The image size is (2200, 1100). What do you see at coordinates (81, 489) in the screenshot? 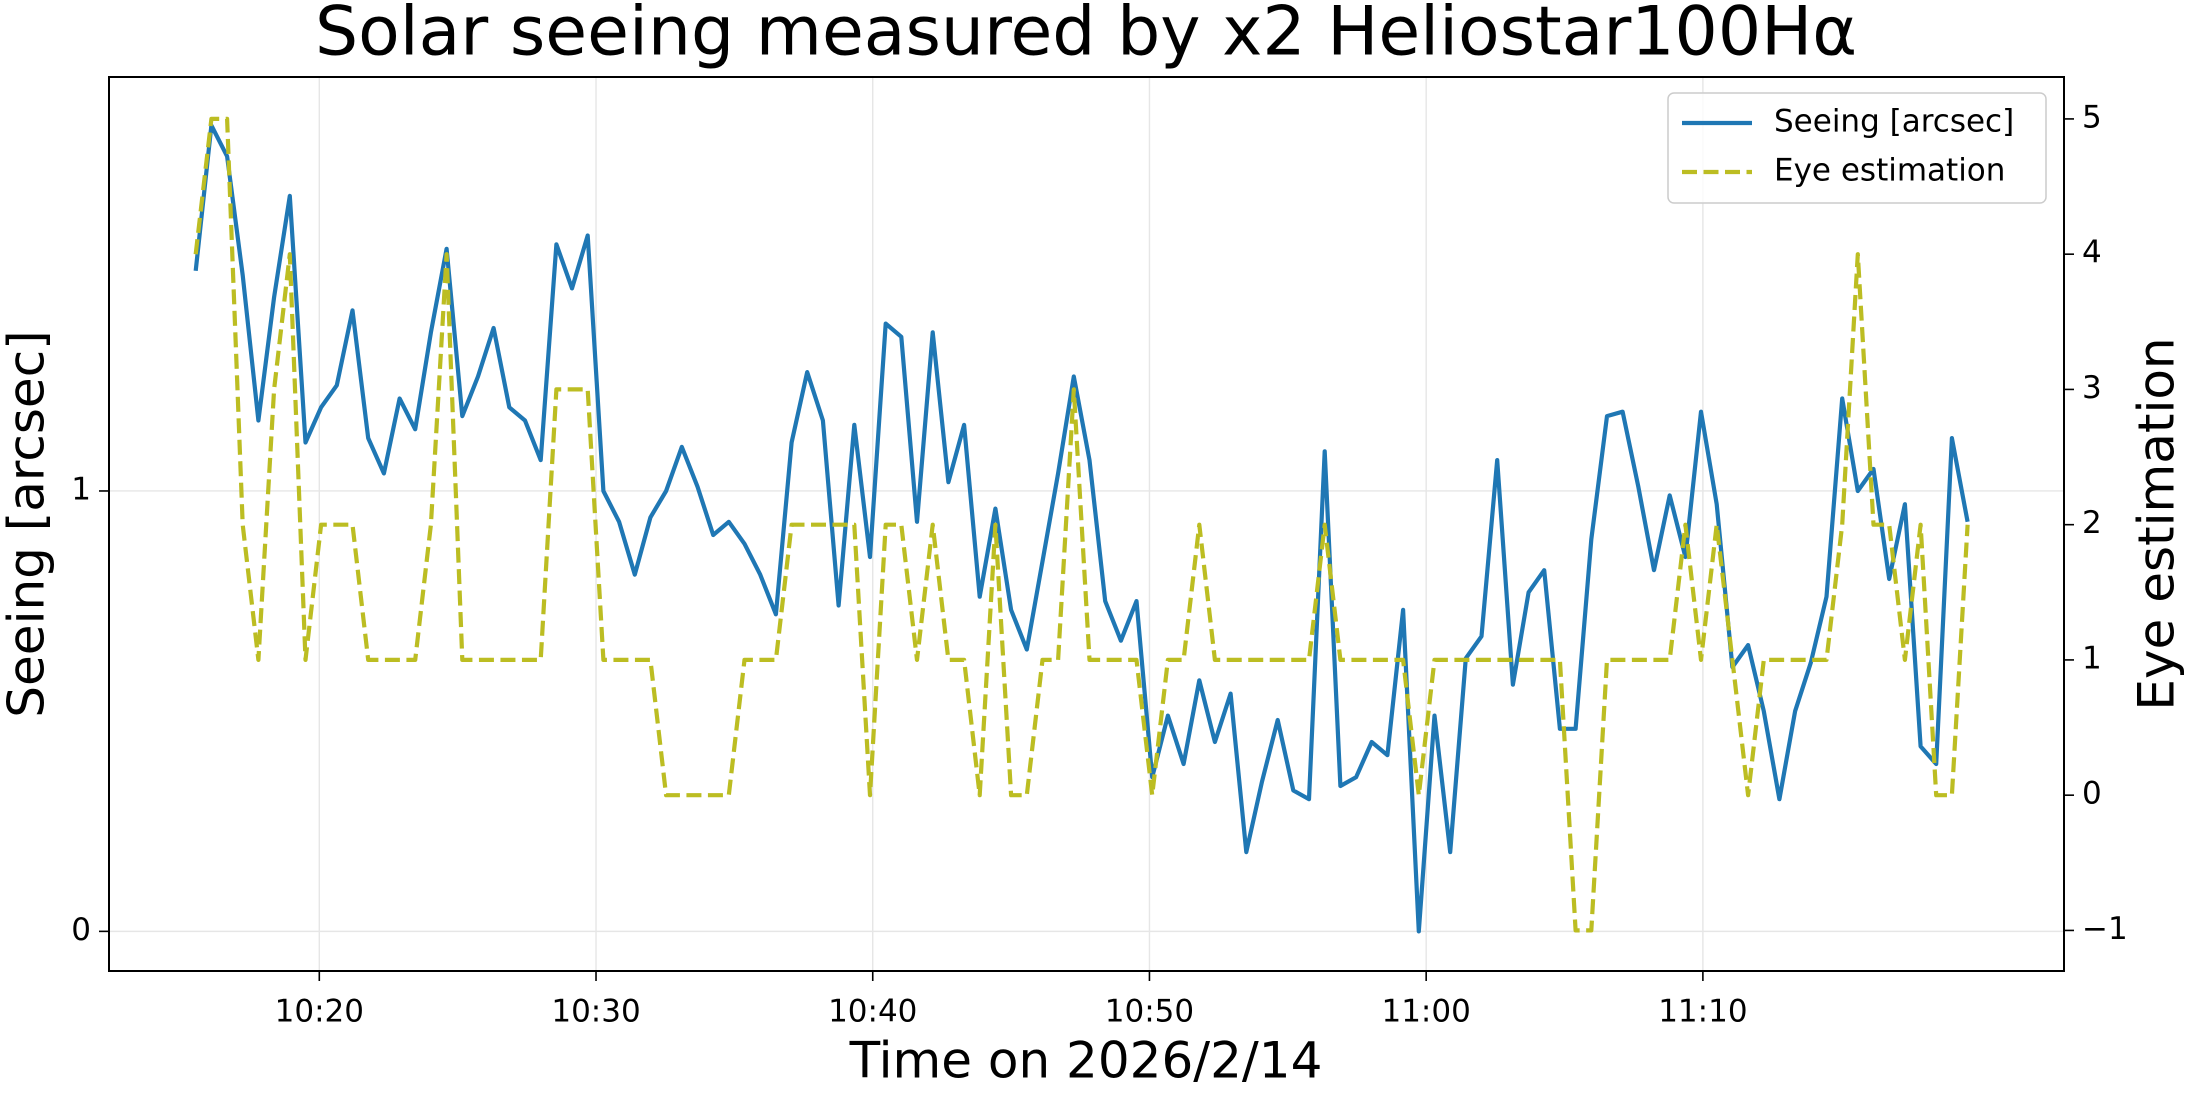
I see `y-tick-label: 1` at bounding box center [81, 489].